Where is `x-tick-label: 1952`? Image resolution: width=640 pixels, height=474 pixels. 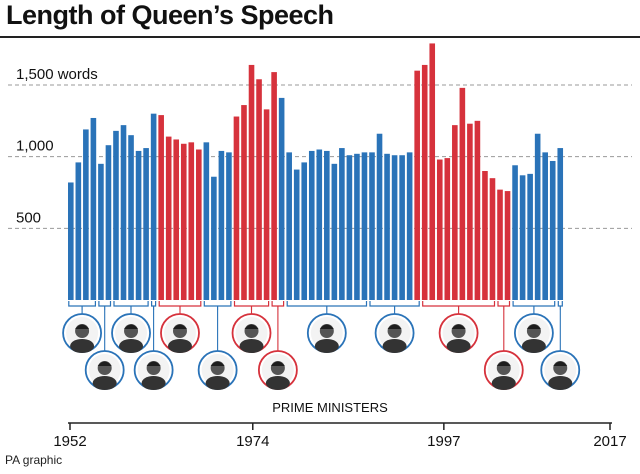 x-tick-label: 1952 is located at coordinates (69, 441).